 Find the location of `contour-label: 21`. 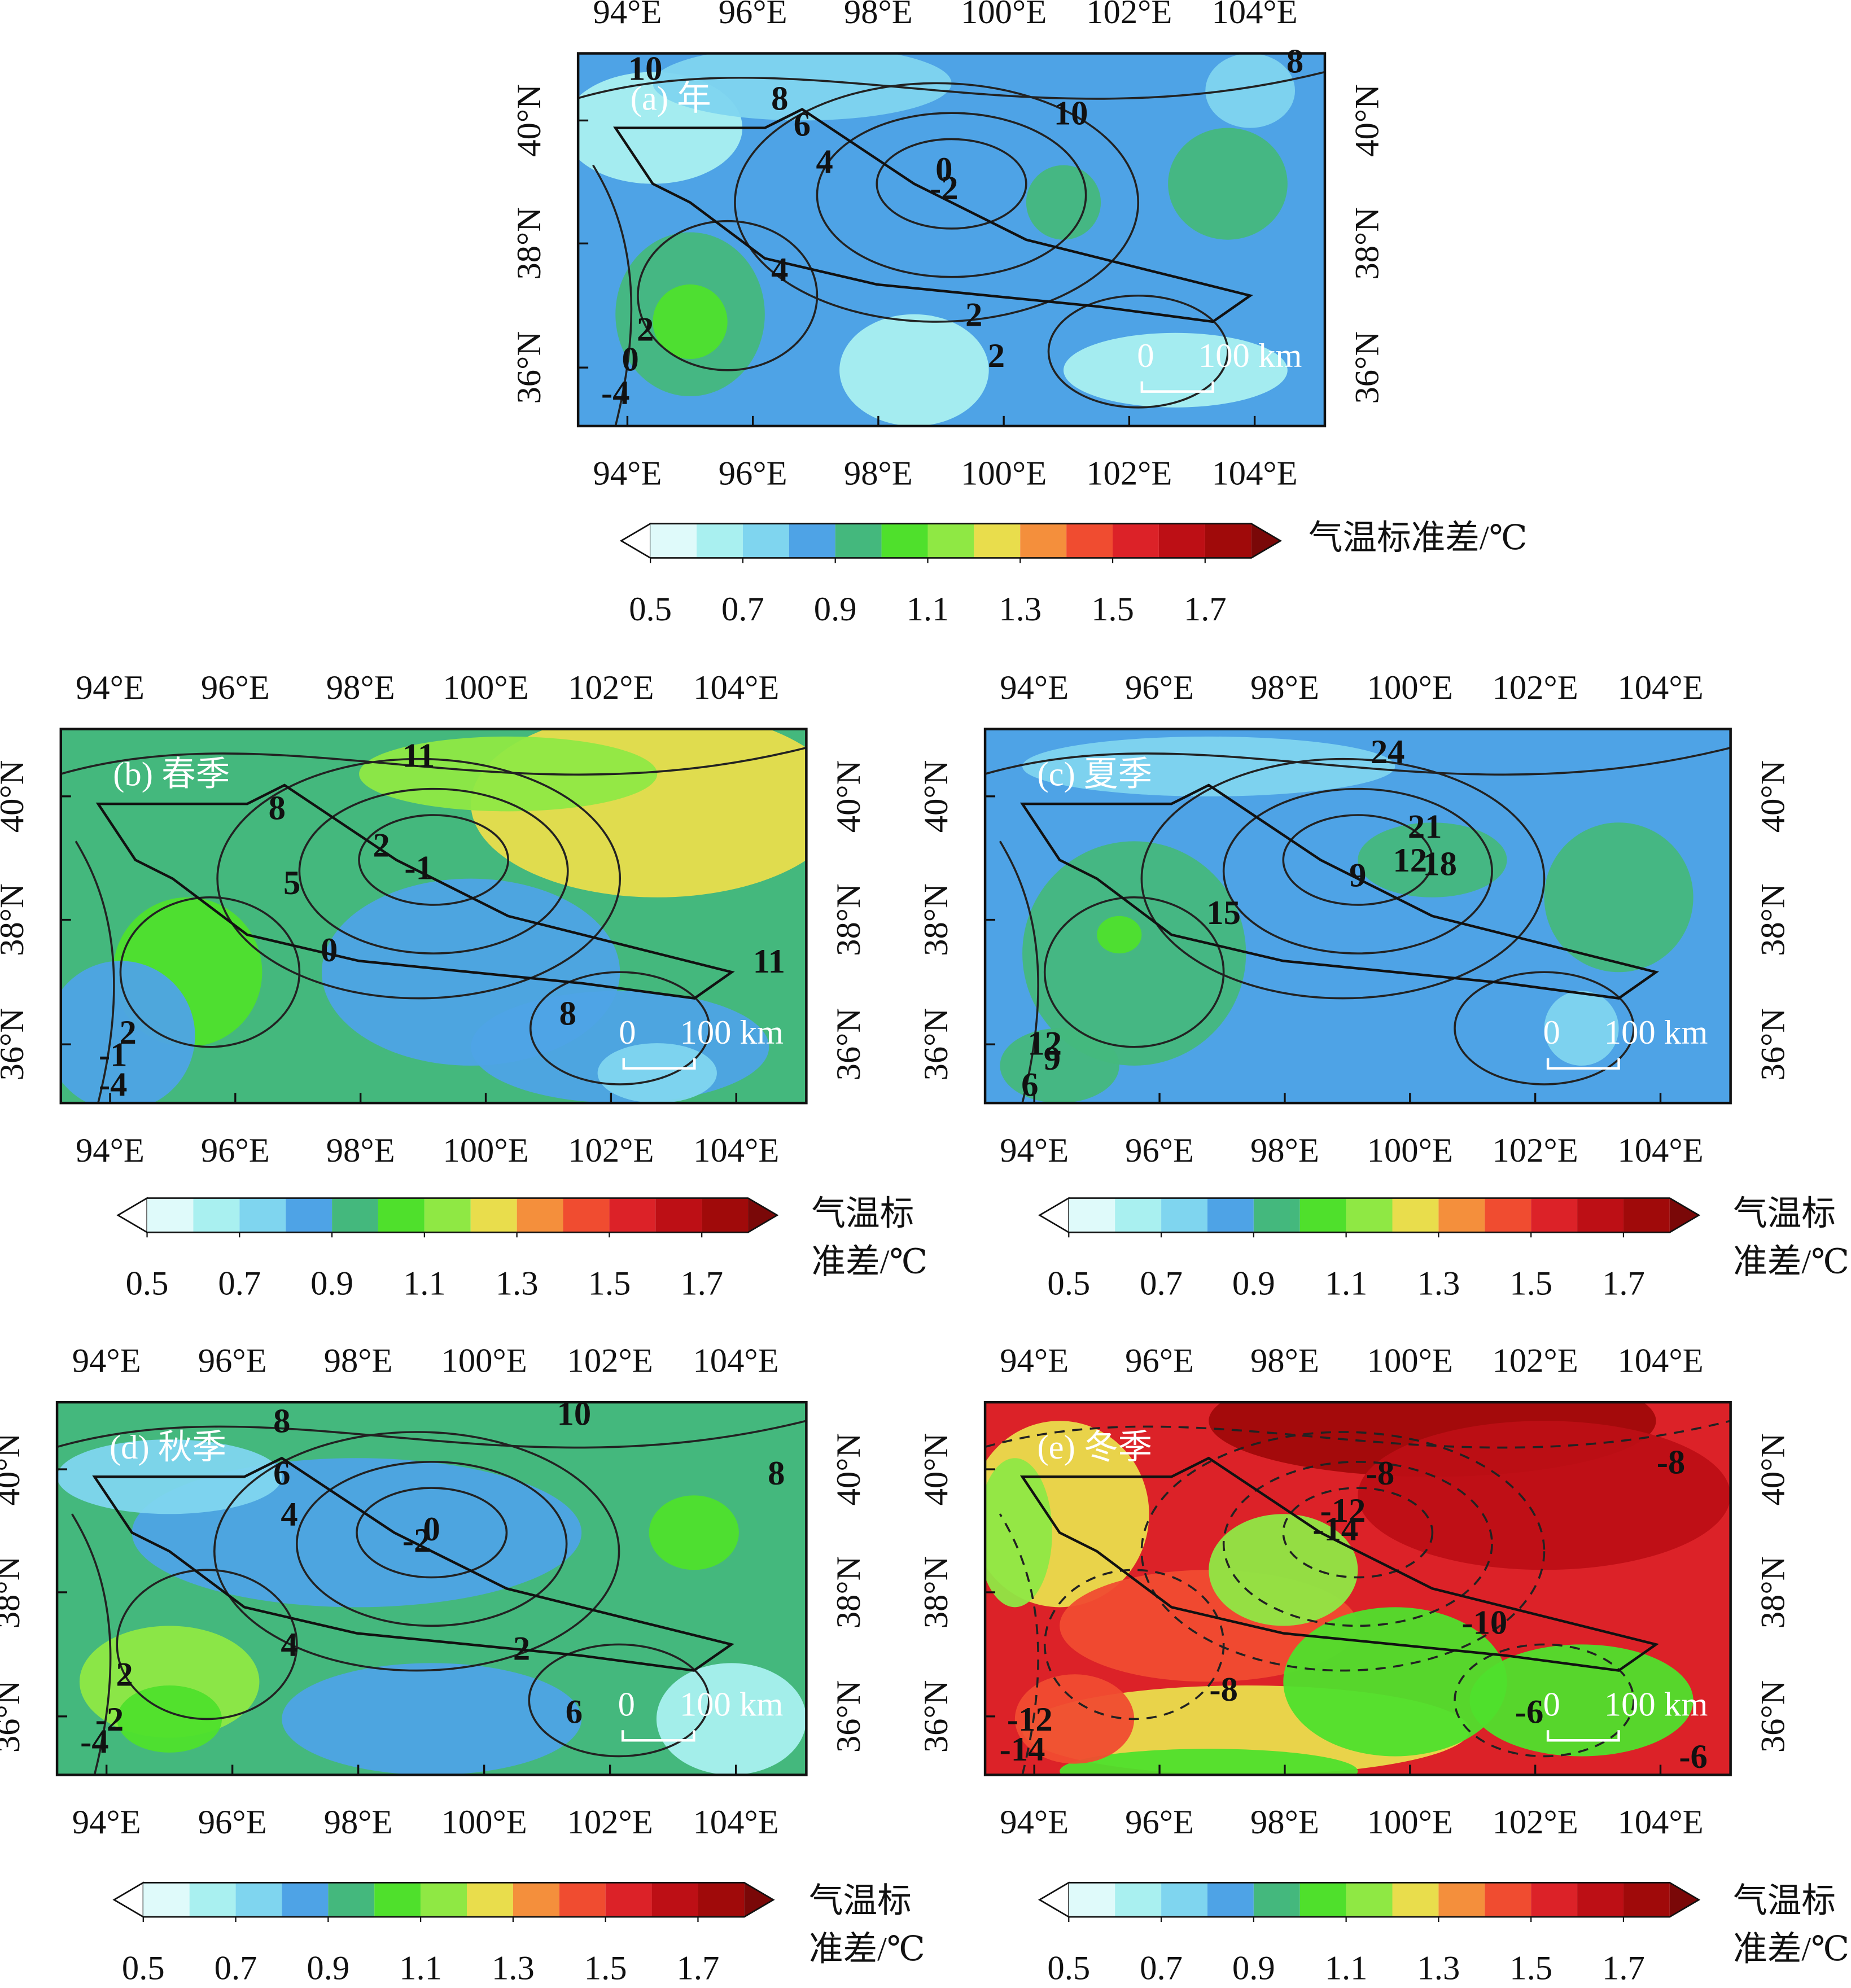

contour-label: 21 is located at coordinates (1425, 827).